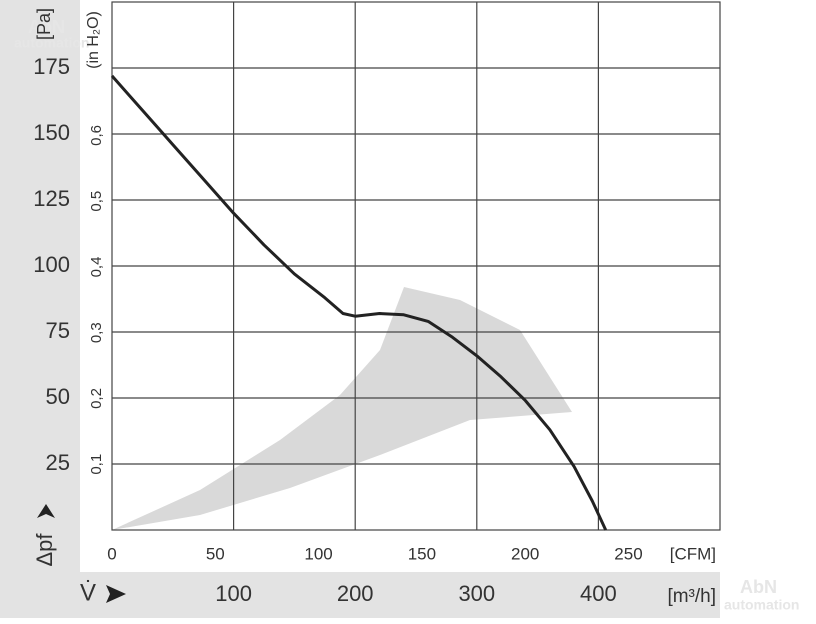  I want to click on x2-tick-label: 150, so click(422, 553).